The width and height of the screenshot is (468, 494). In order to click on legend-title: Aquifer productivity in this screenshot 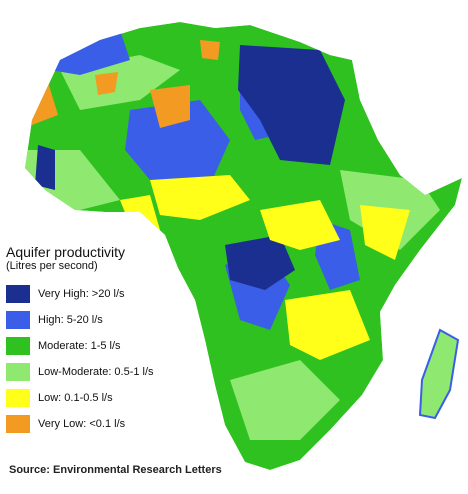, I will do `click(66, 252)`.